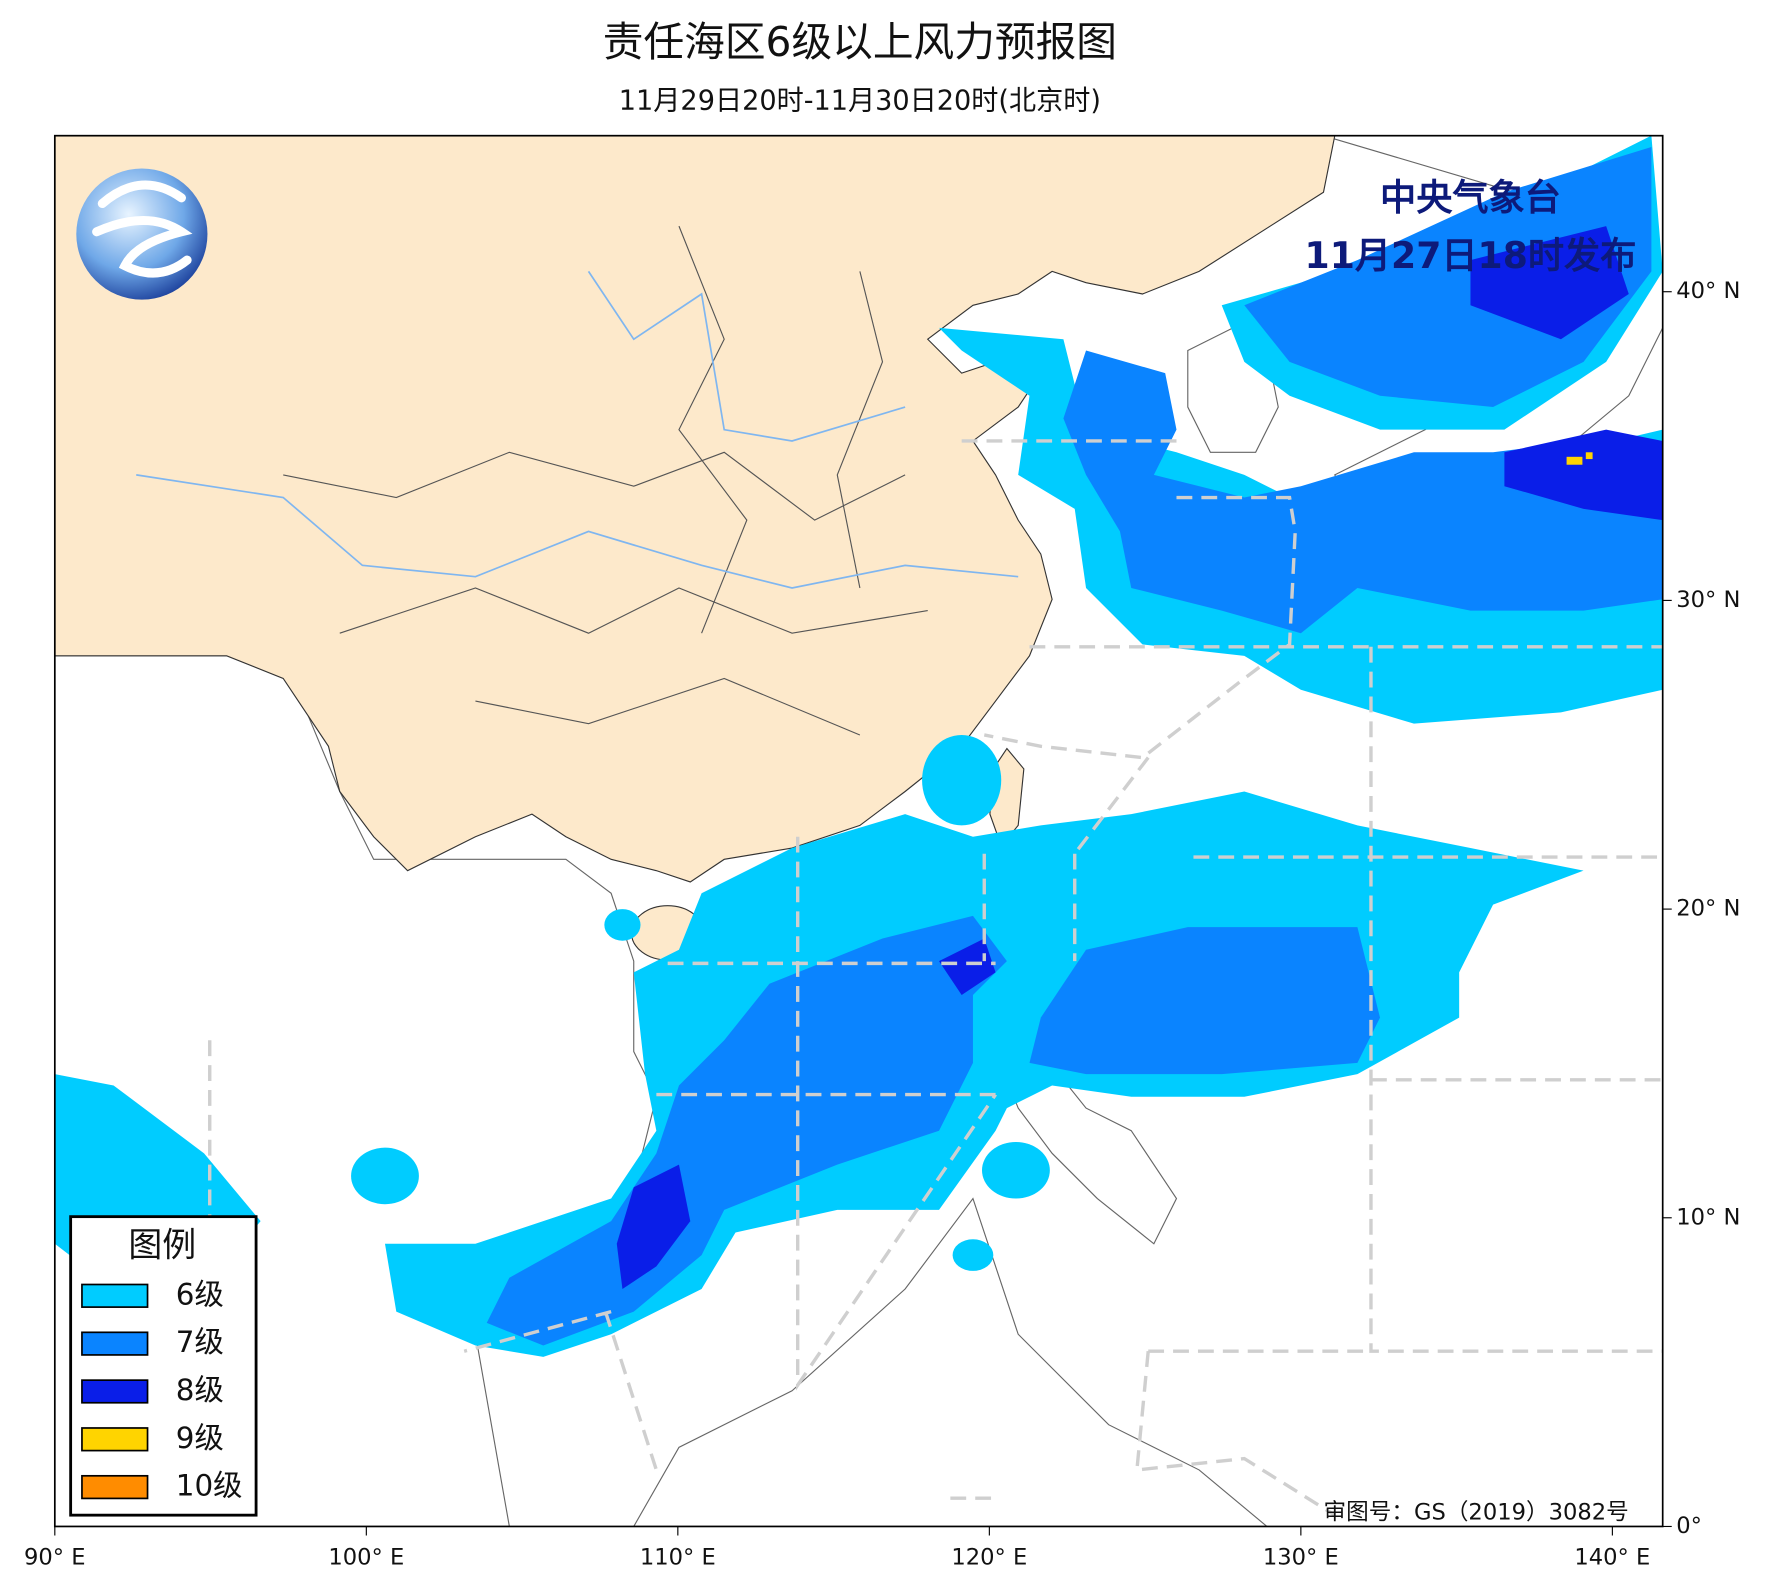 The width and height of the screenshot is (1765, 1583). Describe the element at coordinates (577, 429) in the screenshot. I see `rivers` at that location.